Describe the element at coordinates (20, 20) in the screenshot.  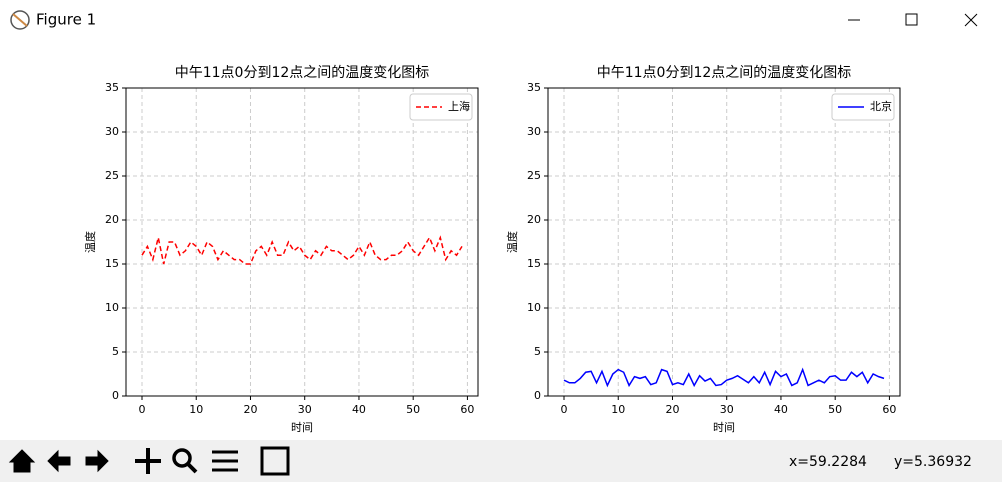
I see `app-icon-part` at that location.